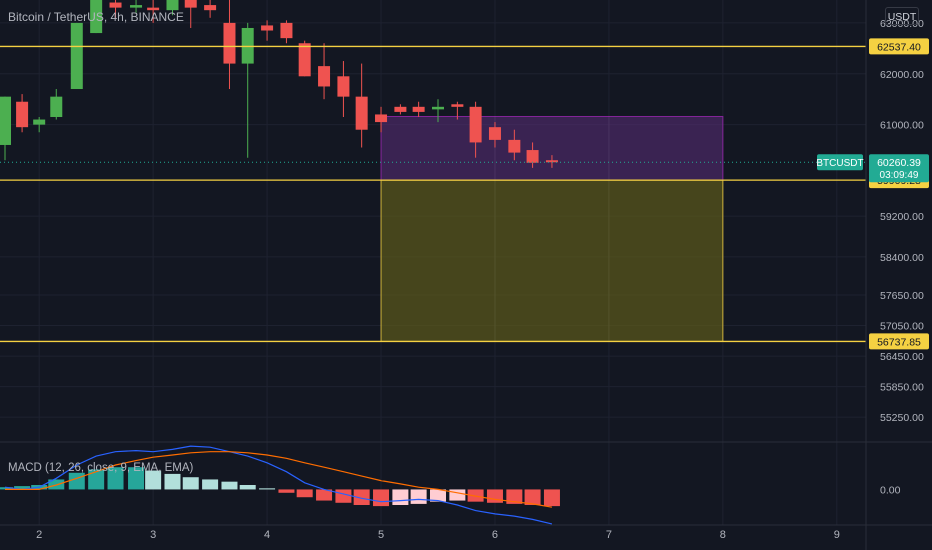  What do you see at coordinates (552, 148) in the screenshot?
I see `target-zone-upper` at bounding box center [552, 148].